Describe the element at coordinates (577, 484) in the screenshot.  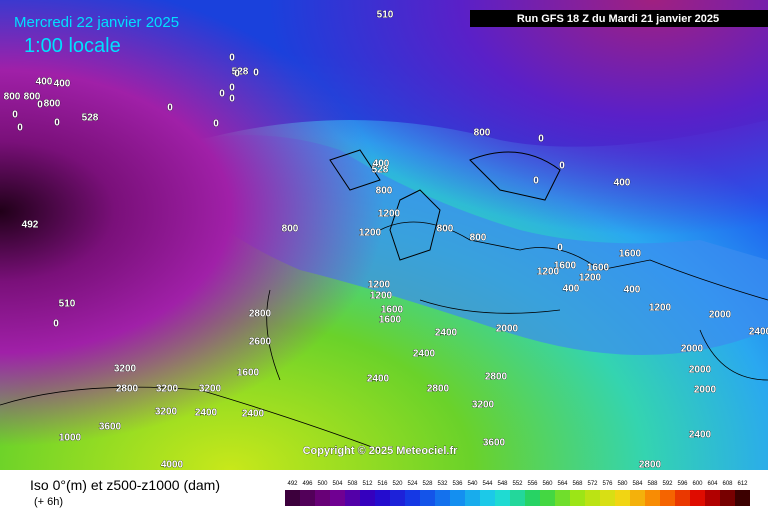
I see `scale-label: 568` at that location.